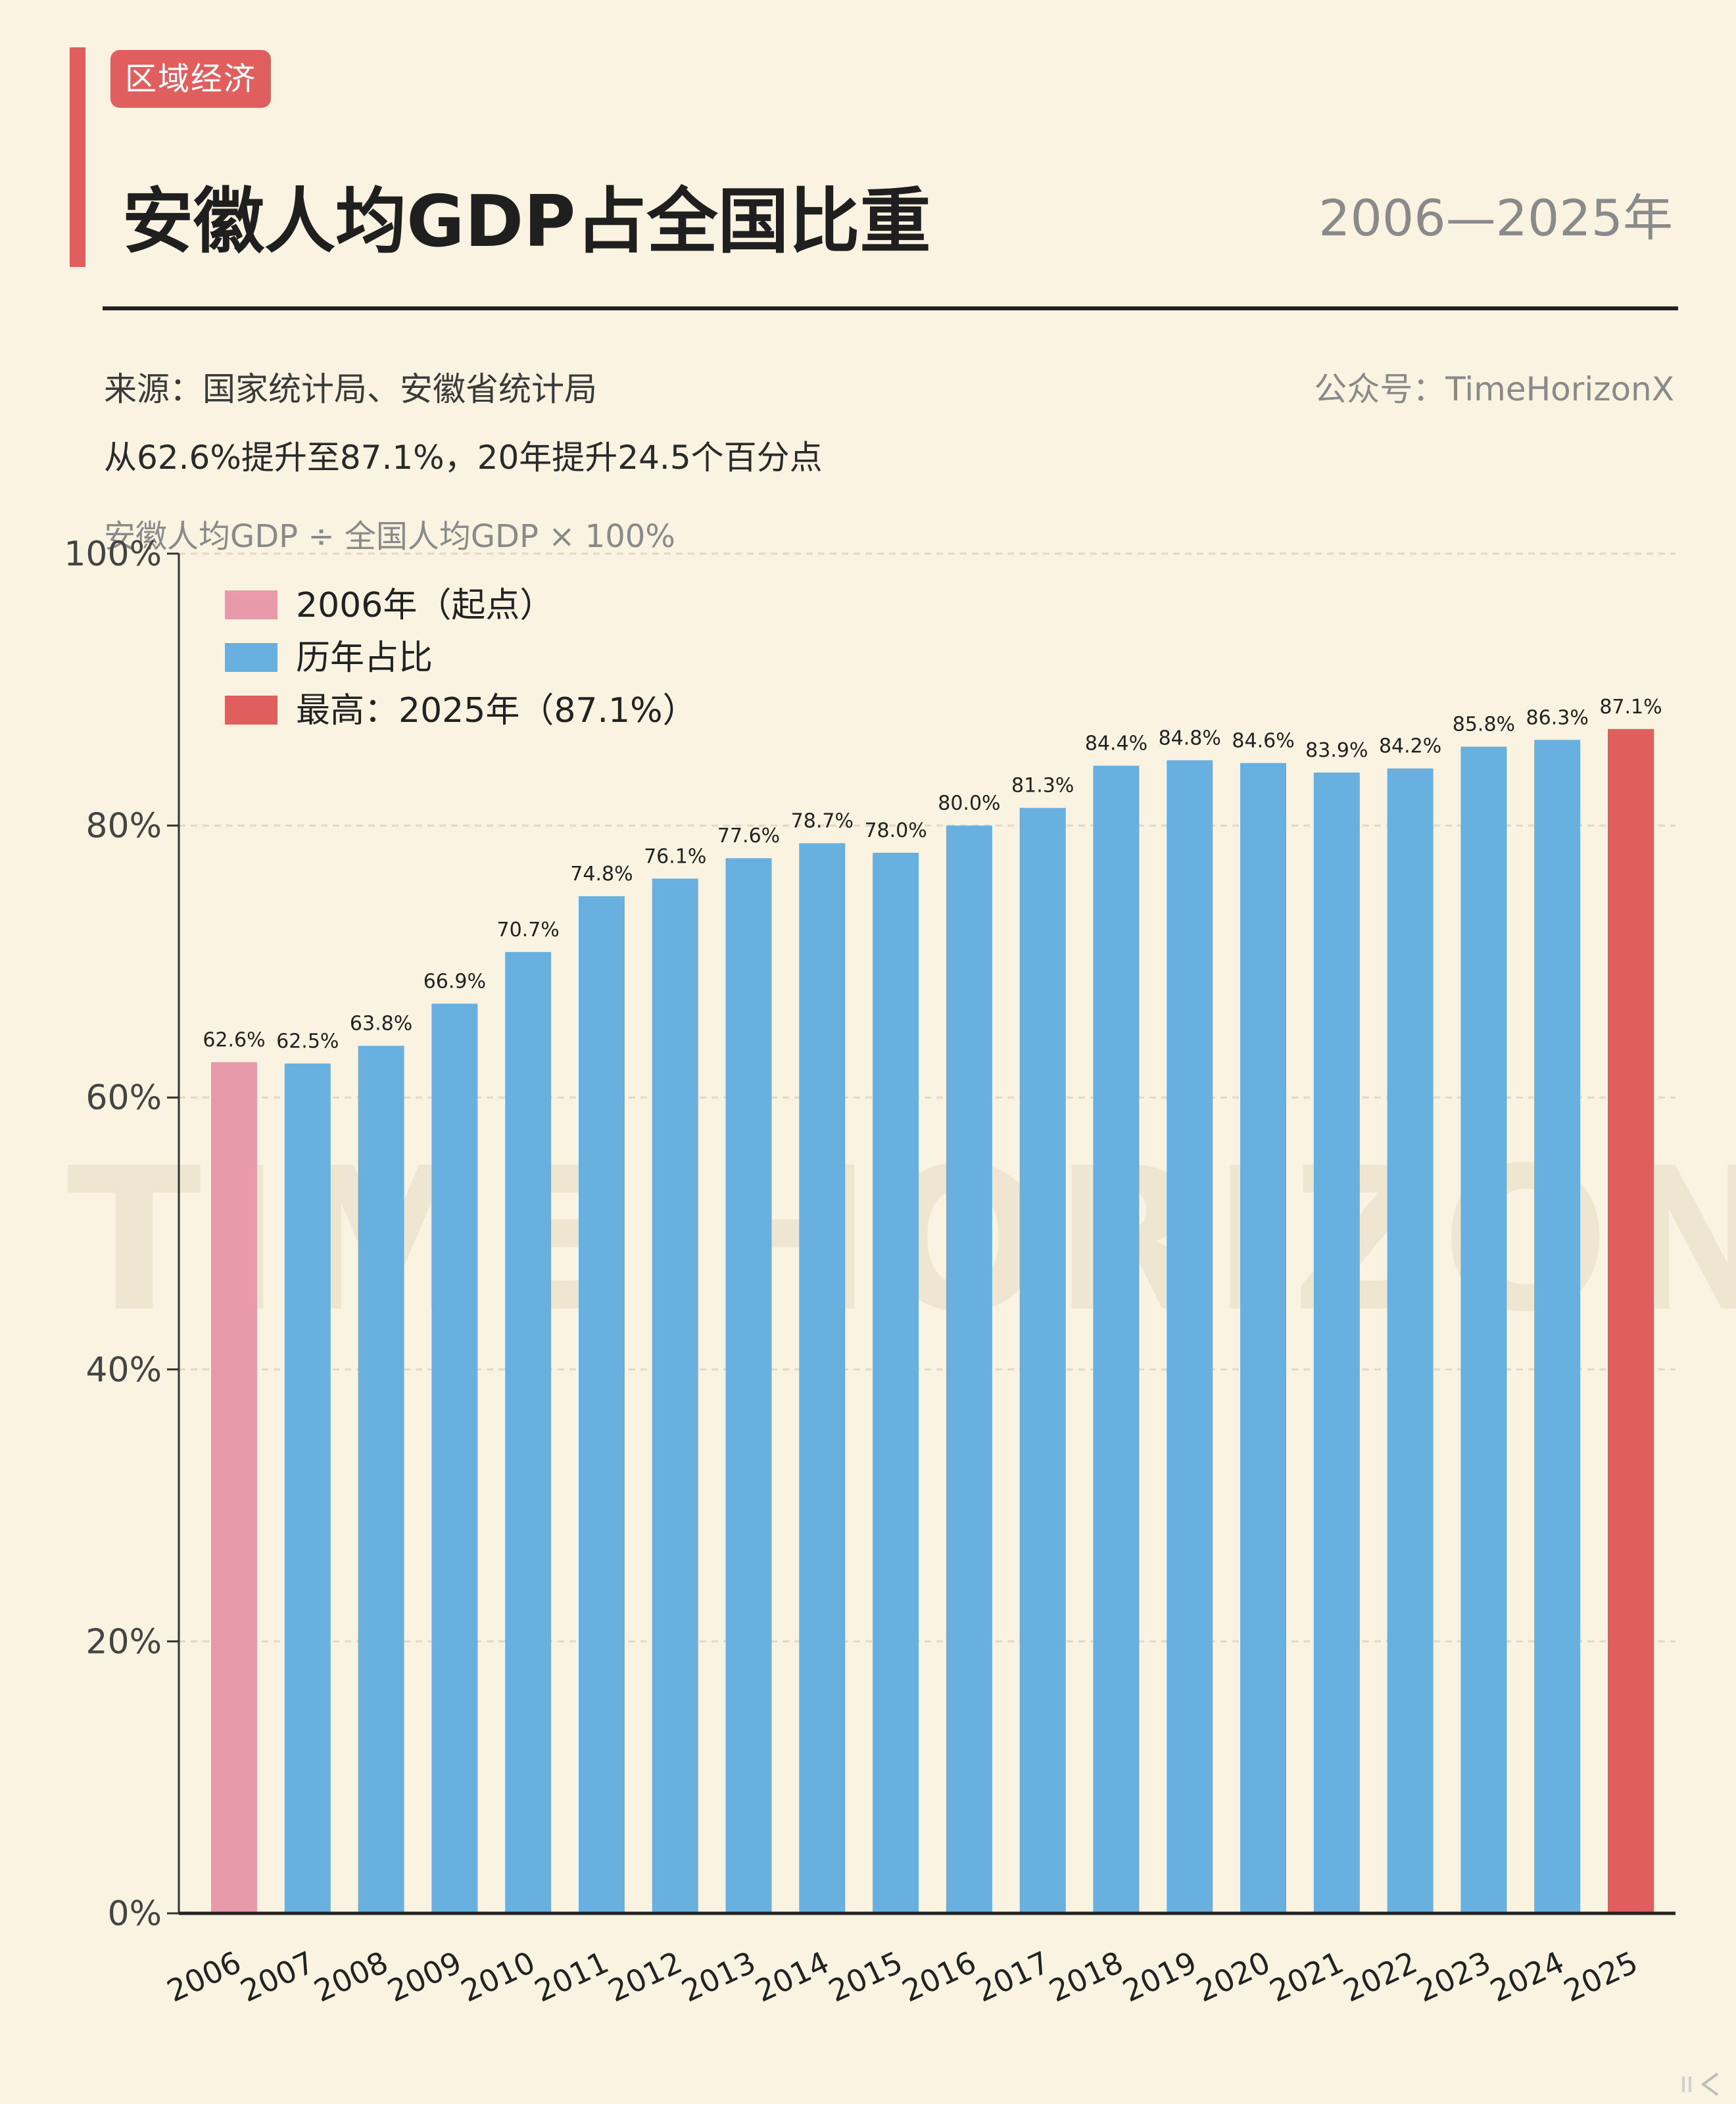 This screenshot has width=1736, height=2104. What do you see at coordinates (719, 1976) in the screenshot?
I see `x-tick-label: 2013` at bounding box center [719, 1976].